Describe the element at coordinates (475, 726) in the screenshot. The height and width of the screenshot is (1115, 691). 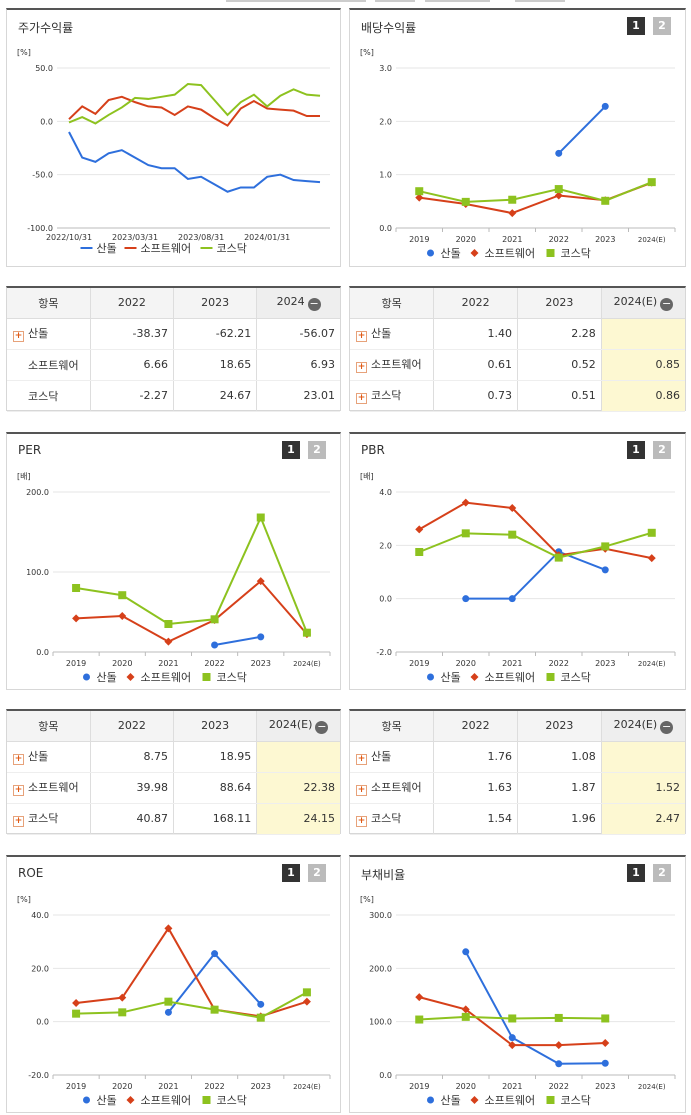
I see `table-header: 2022` at that location.